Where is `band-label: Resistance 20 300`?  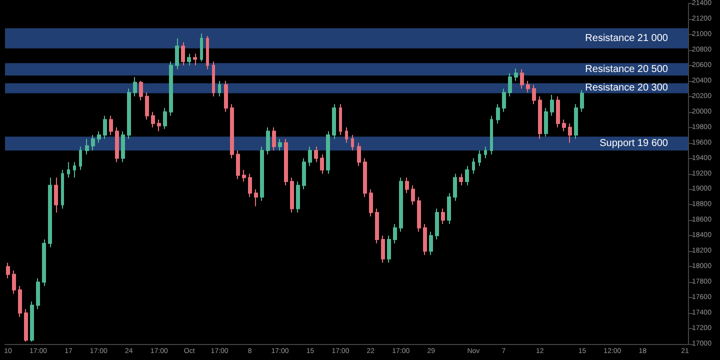
band-label: Resistance 20 300 is located at coordinates (626, 88).